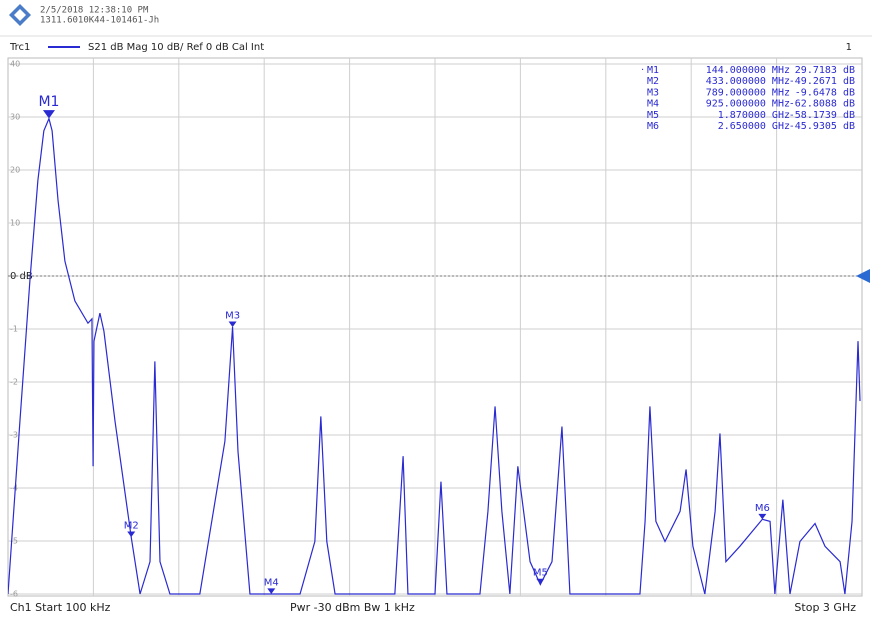 This screenshot has height=621, width=872. I want to click on marker-label: M3, so click(232, 316).